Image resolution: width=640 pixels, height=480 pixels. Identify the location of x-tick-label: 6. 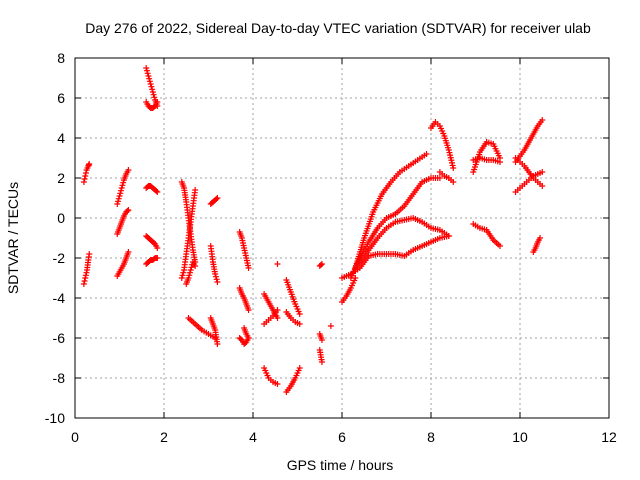
(342, 437).